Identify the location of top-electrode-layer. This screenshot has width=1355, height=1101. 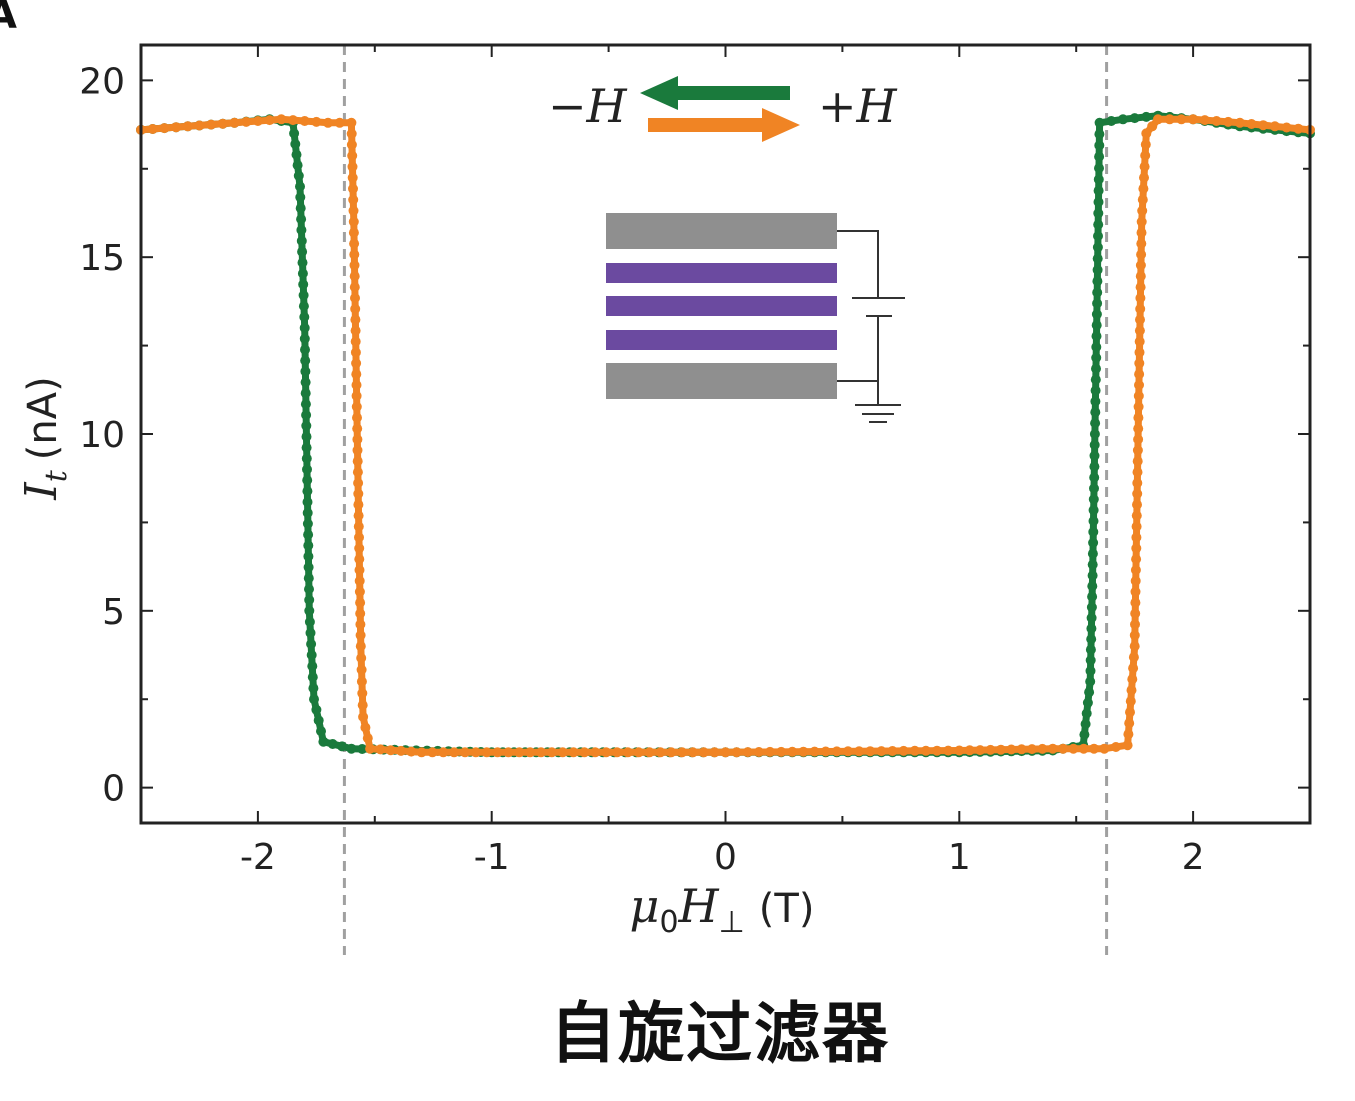
(721, 231).